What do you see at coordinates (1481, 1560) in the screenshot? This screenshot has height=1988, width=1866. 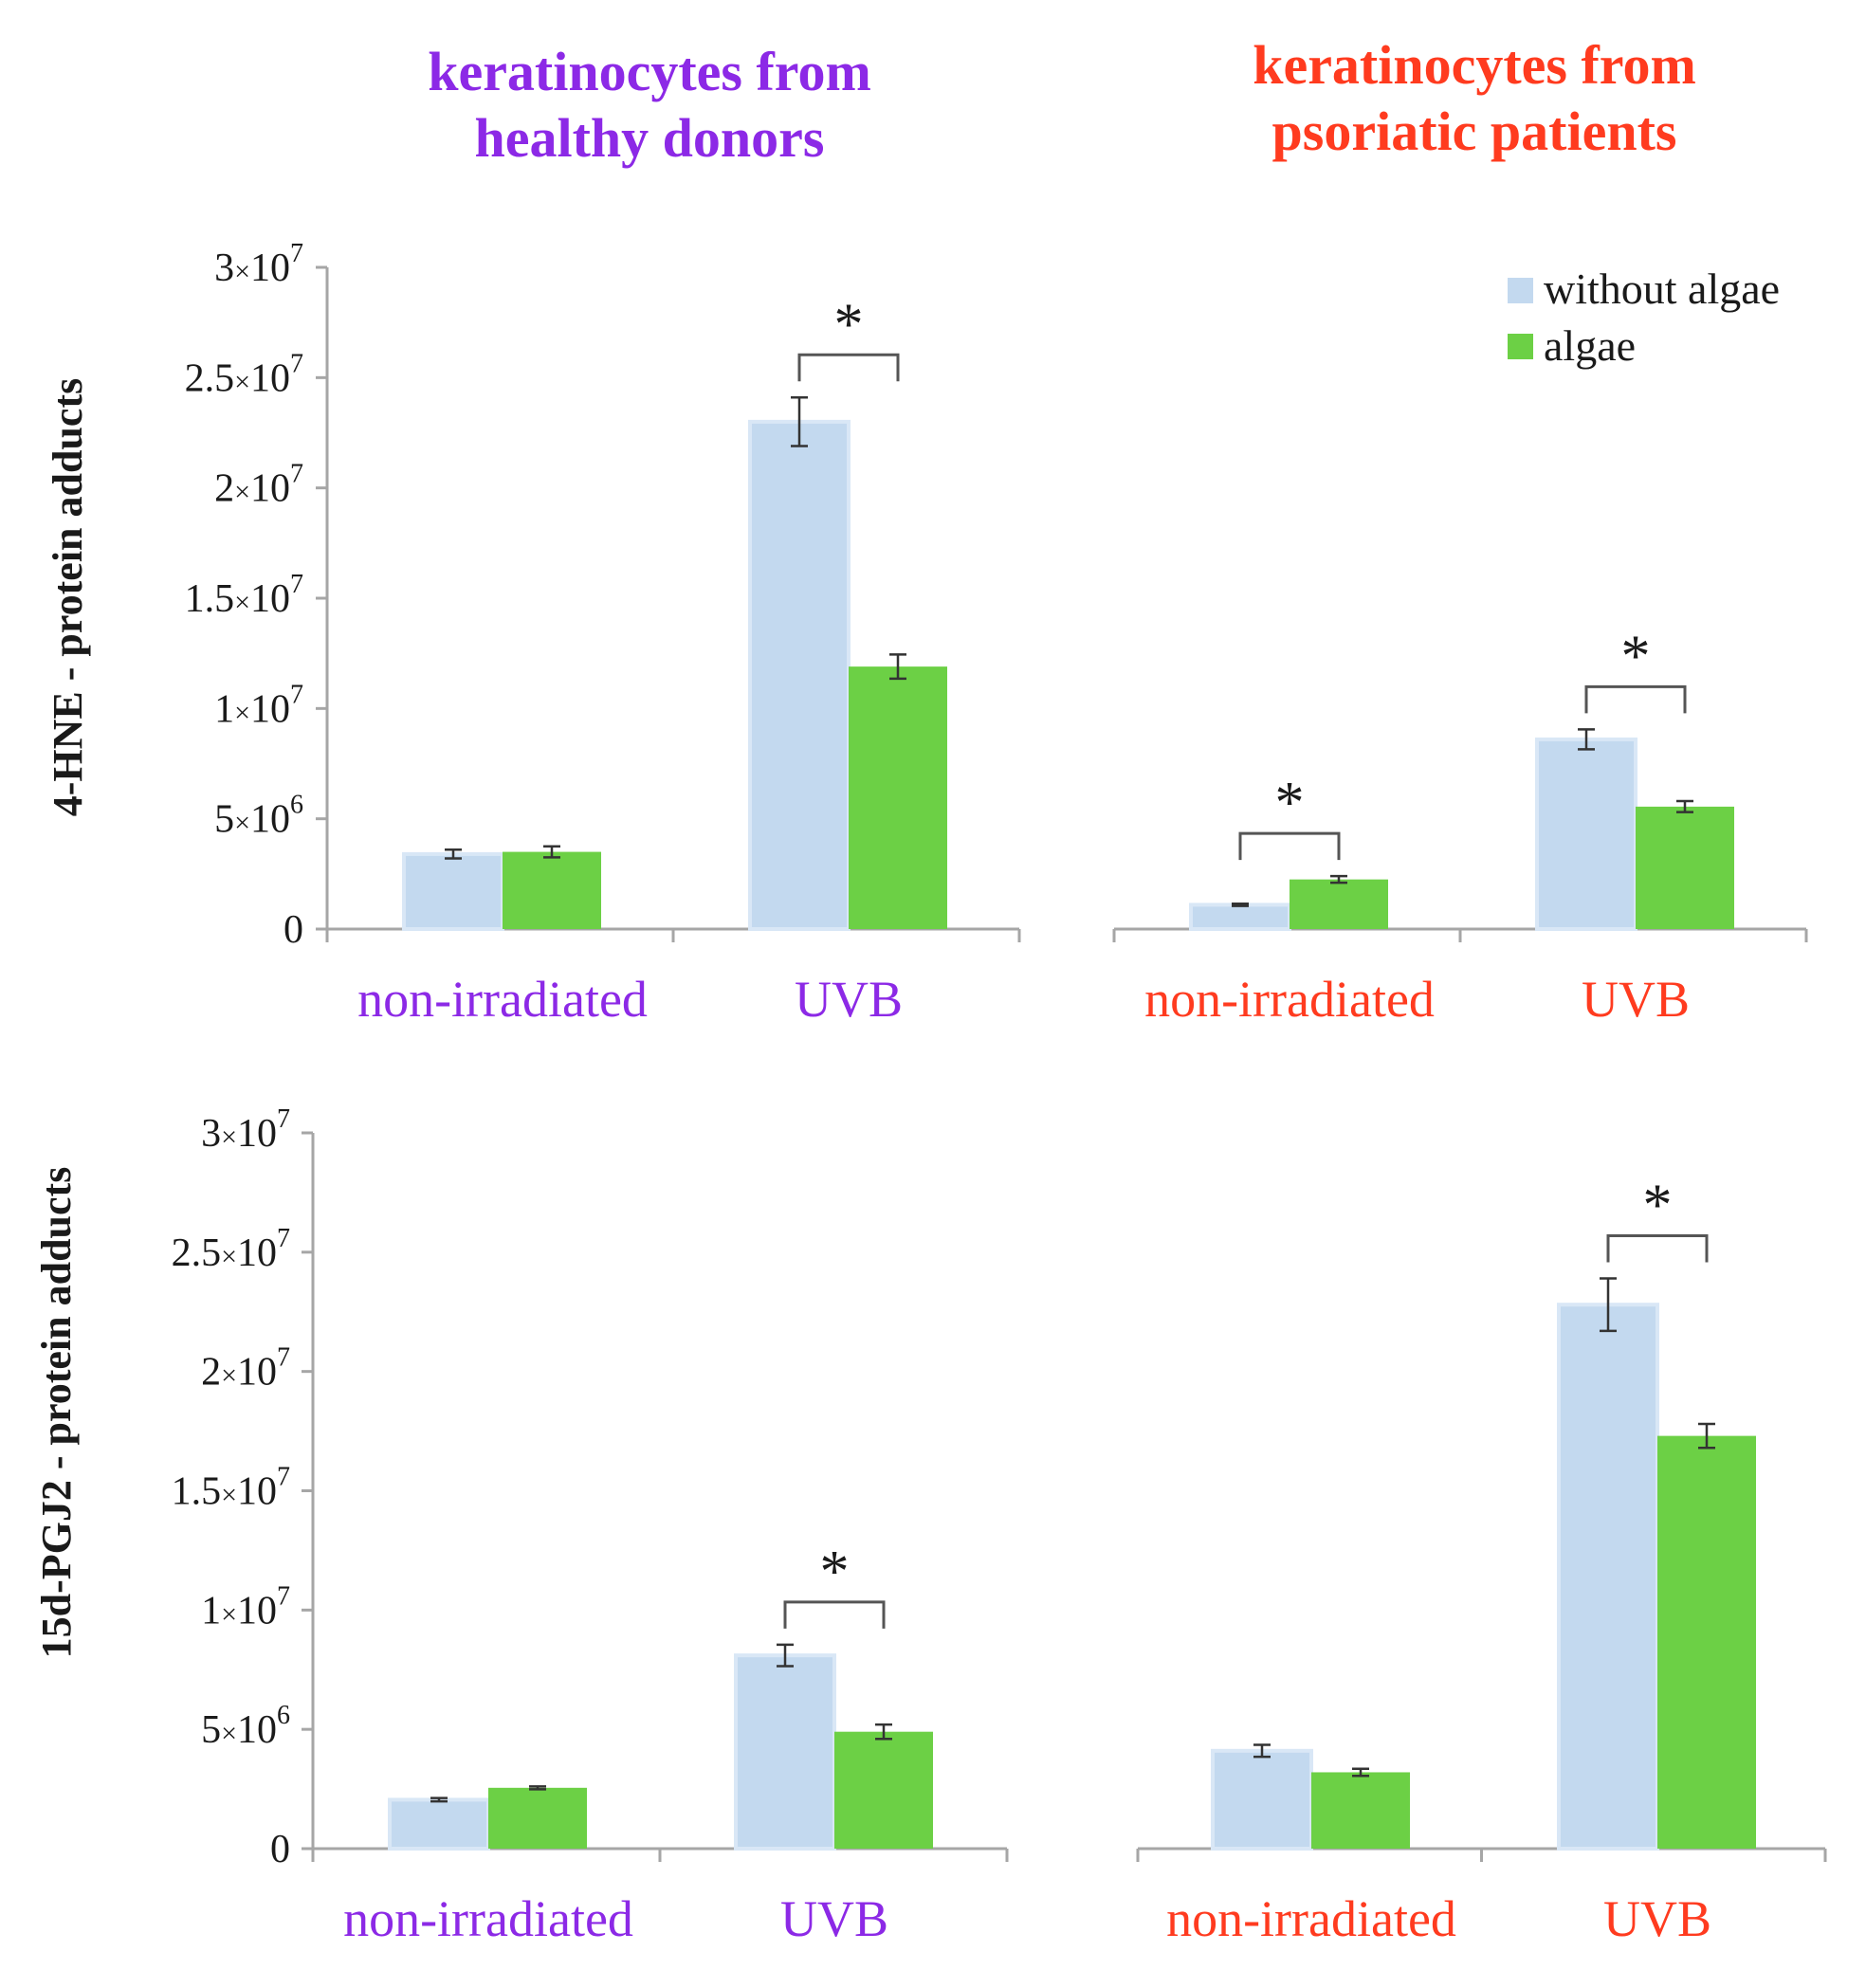 I see `panel-bottom-right: non-irradiated UVB *` at bounding box center [1481, 1560].